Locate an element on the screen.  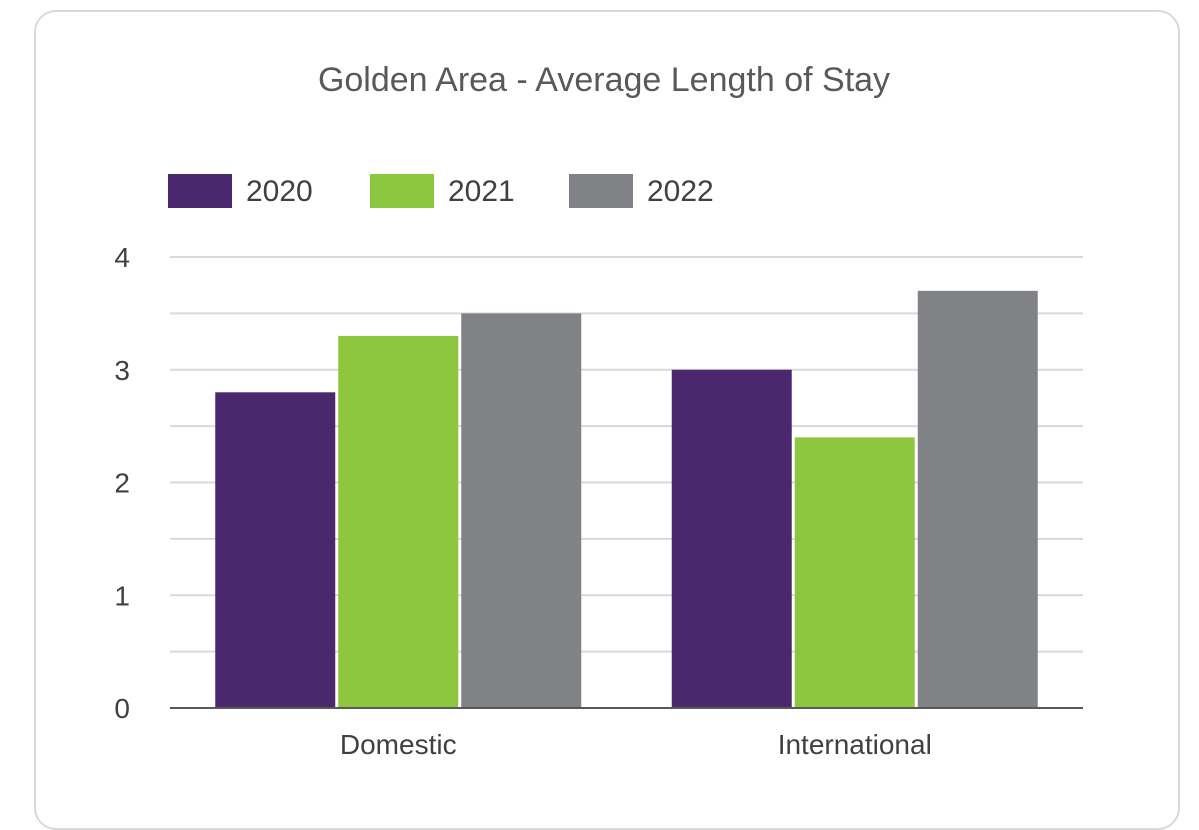
bar-international-2022 is located at coordinates (977, 499).